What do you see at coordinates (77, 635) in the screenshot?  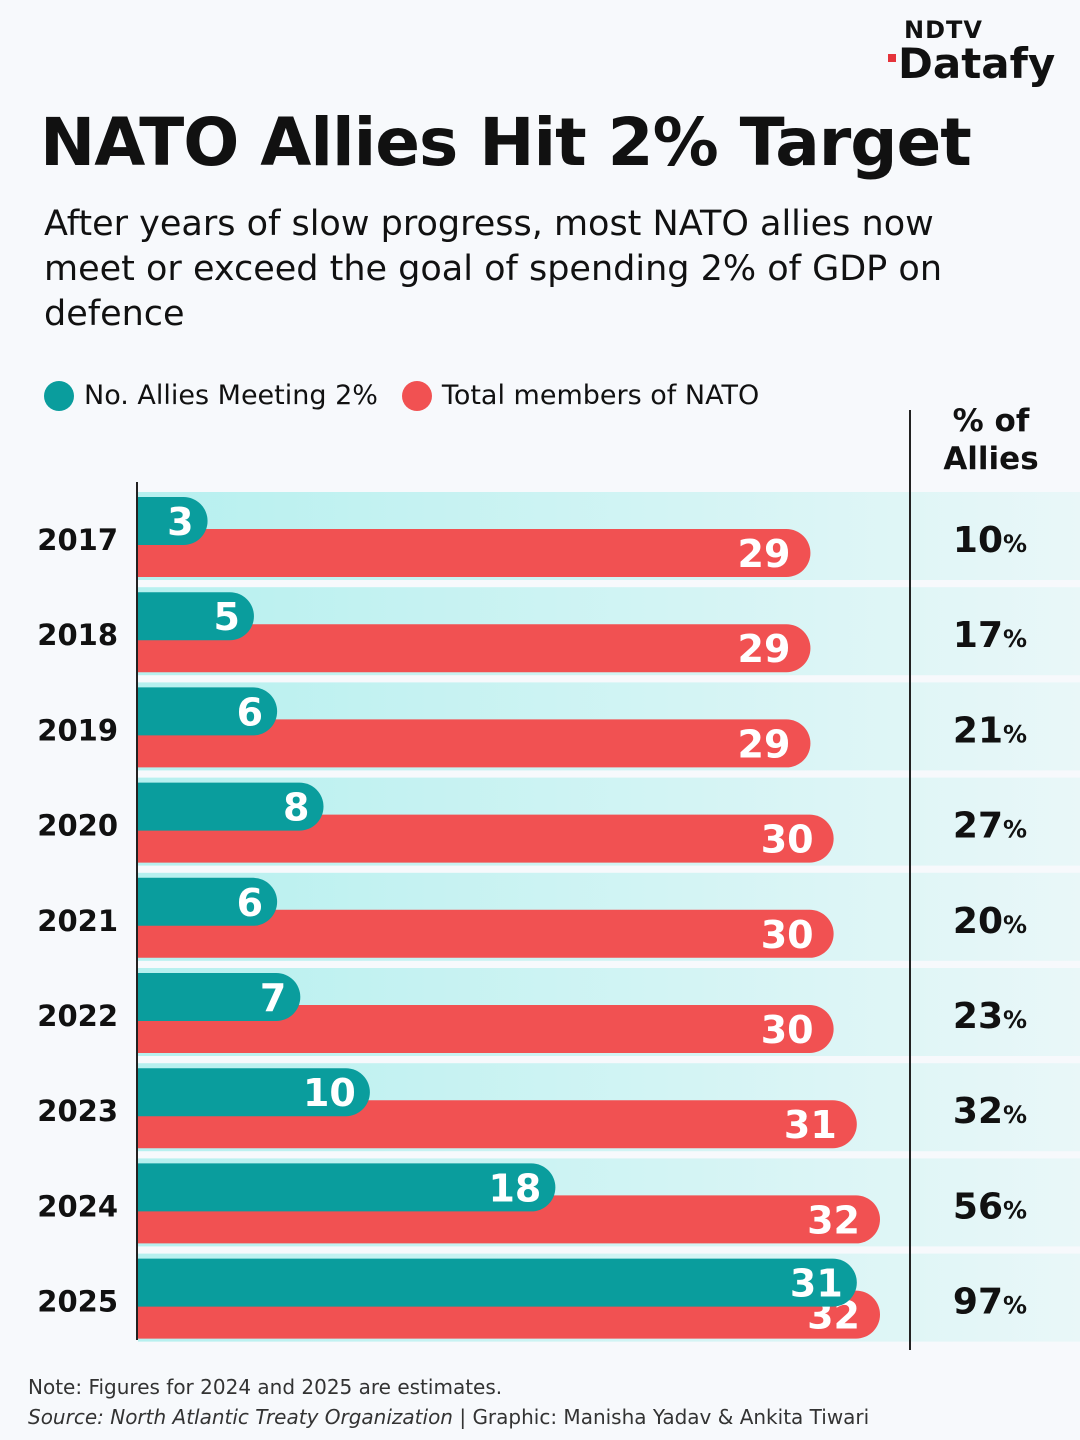 I see `year-label: 2018` at bounding box center [77, 635].